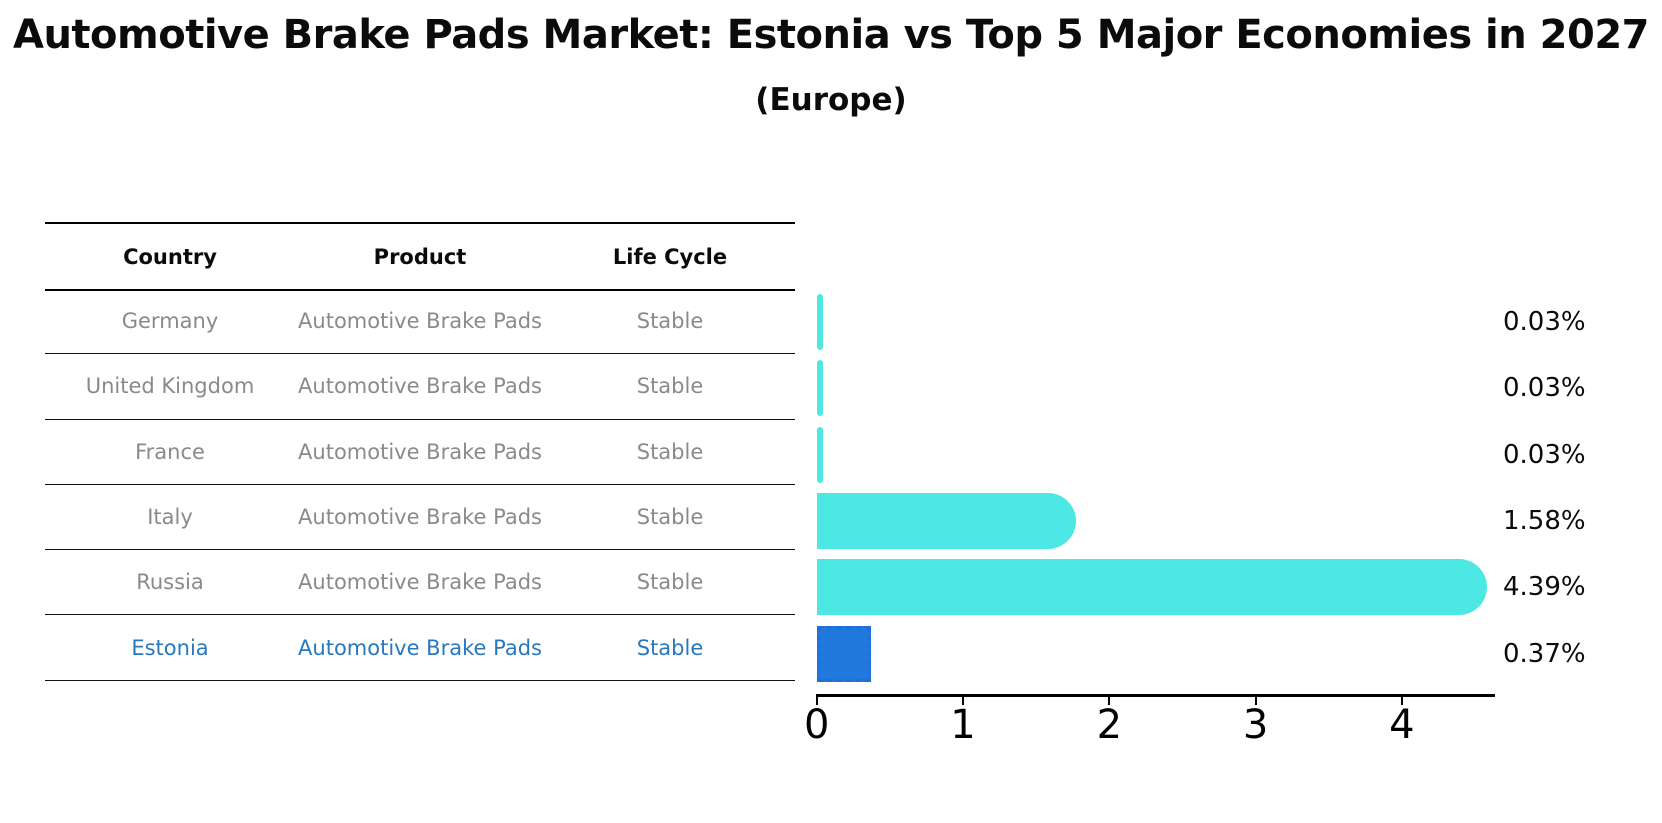  What do you see at coordinates (1151, 587) in the screenshot?
I see `bar-russia` at bounding box center [1151, 587].